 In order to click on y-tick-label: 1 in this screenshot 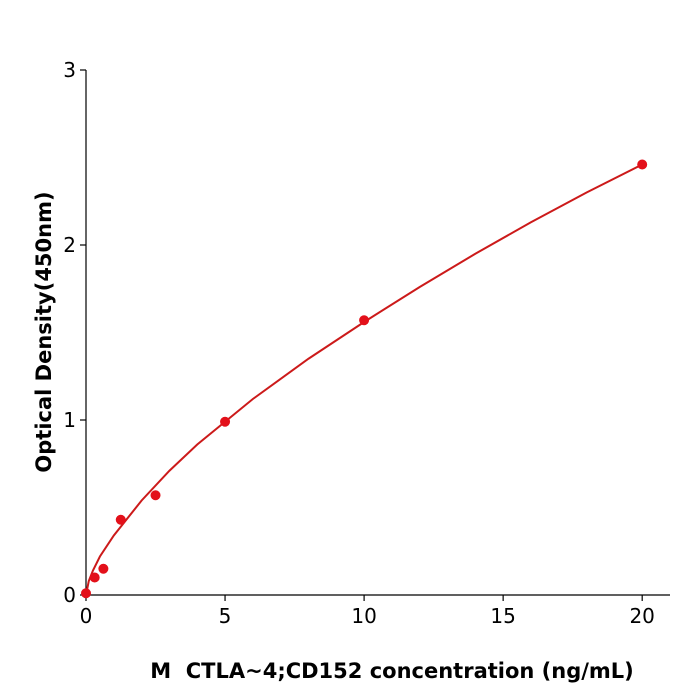, I will do `click(69, 420)`.